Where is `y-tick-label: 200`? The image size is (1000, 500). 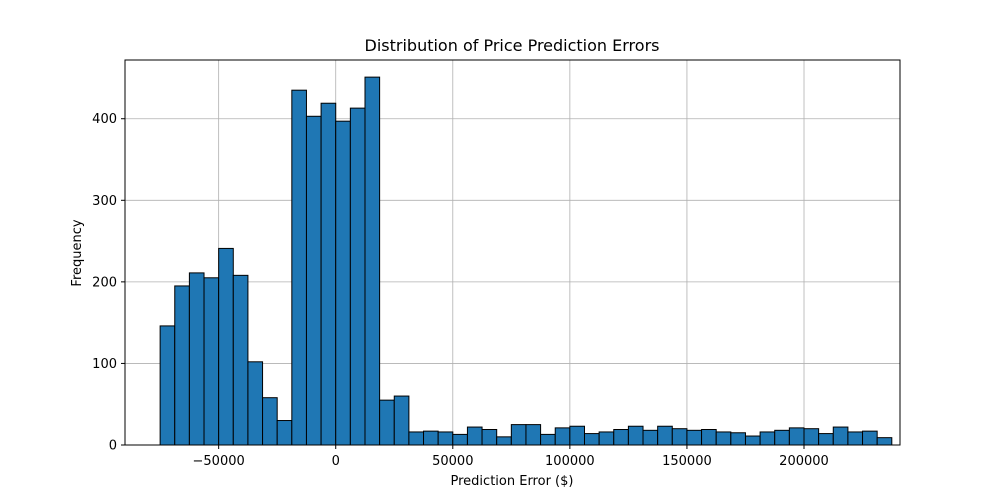
y-tick-label: 200 is located at coordinates (104, 282).